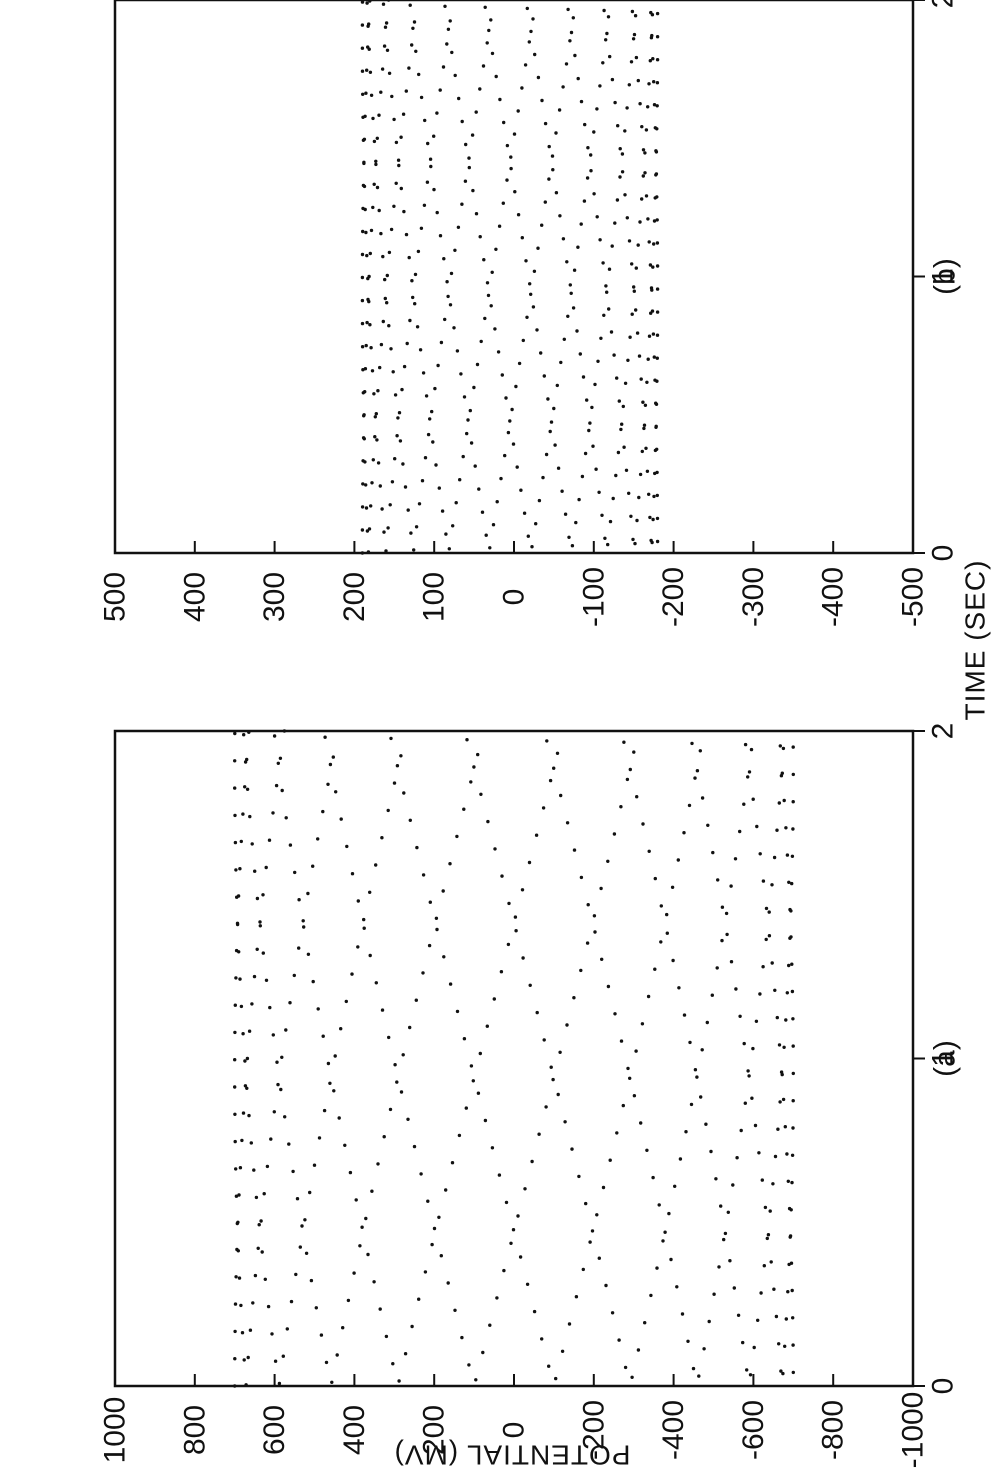 This screenshot has width=1007, height=1479. What do you see at coordinates (434, 597) in the screenshot?
I see `y-tick-label-b-4: 100` at bounding box center [434, 597].